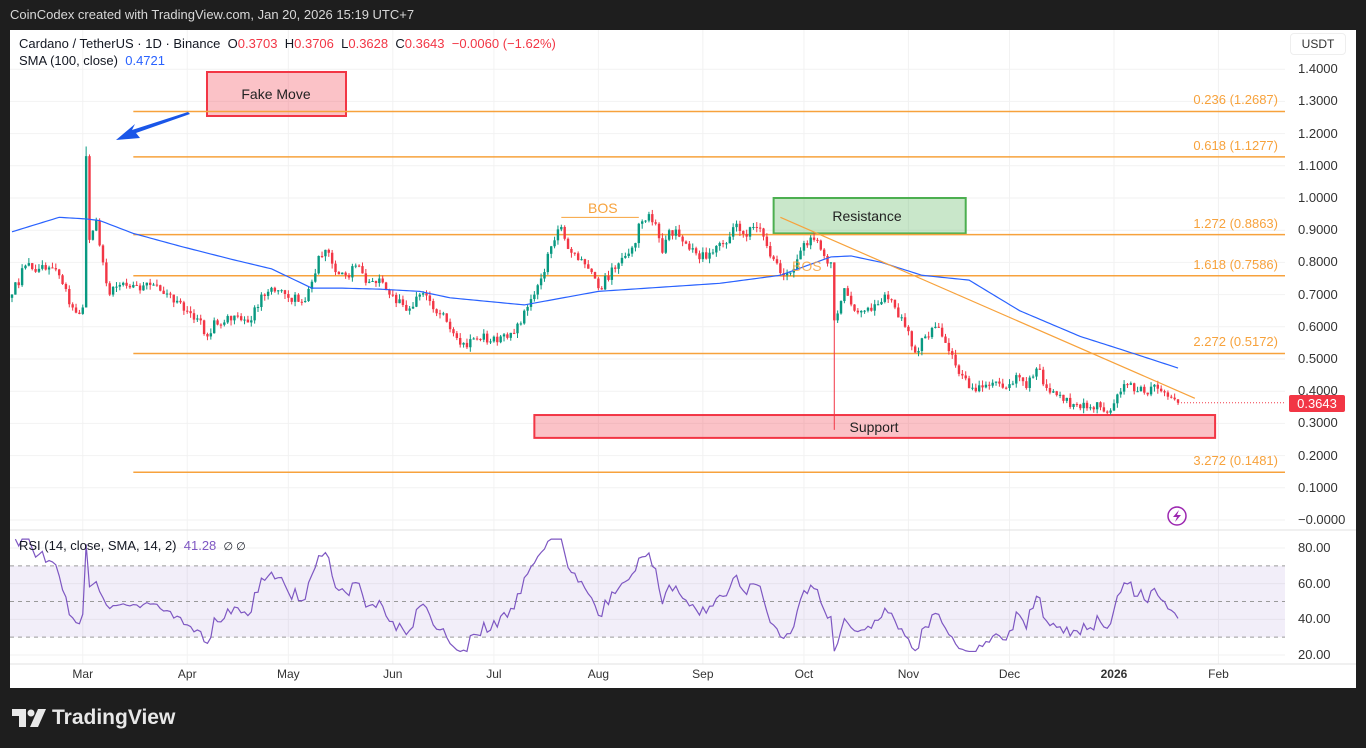 The height and width of the screenshot is (748, 1366). I want to click on currency-button: USDT, so click(1318, 44).